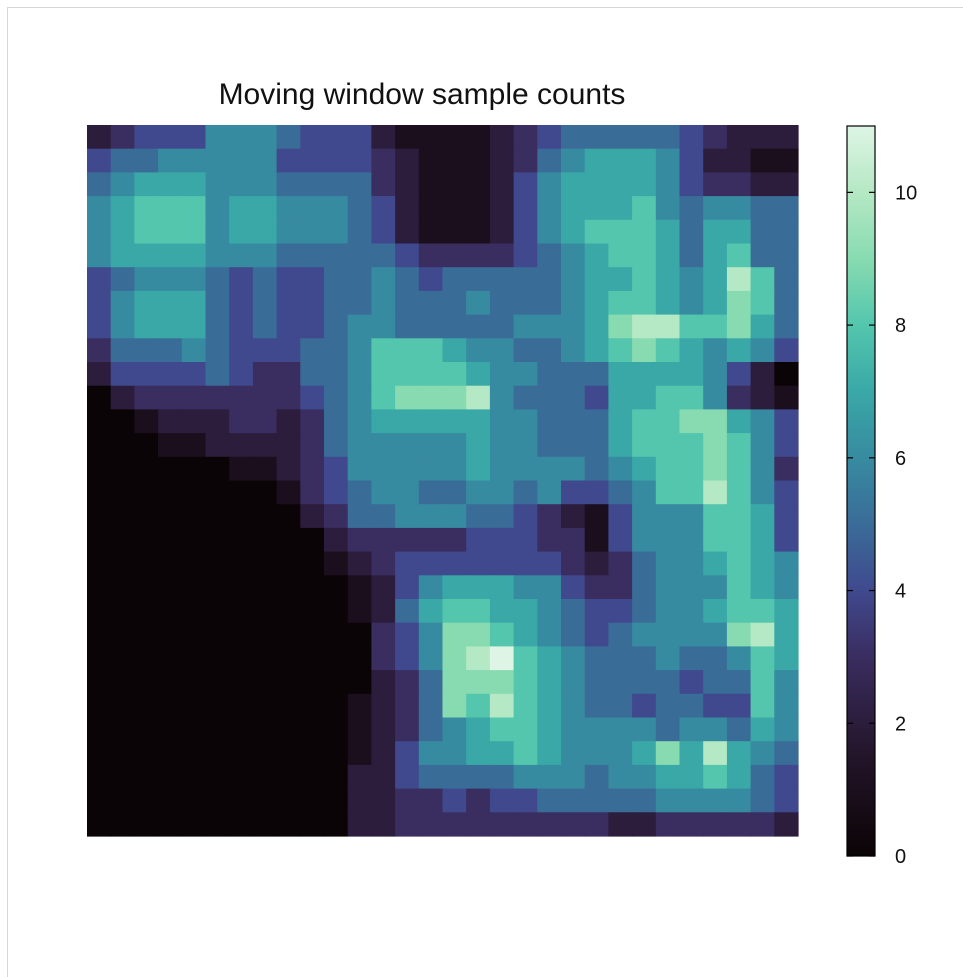  Describe the element at coordinates (422, 94) in the screenshot. I see `chart-title: Moving window sample counts` at that location.